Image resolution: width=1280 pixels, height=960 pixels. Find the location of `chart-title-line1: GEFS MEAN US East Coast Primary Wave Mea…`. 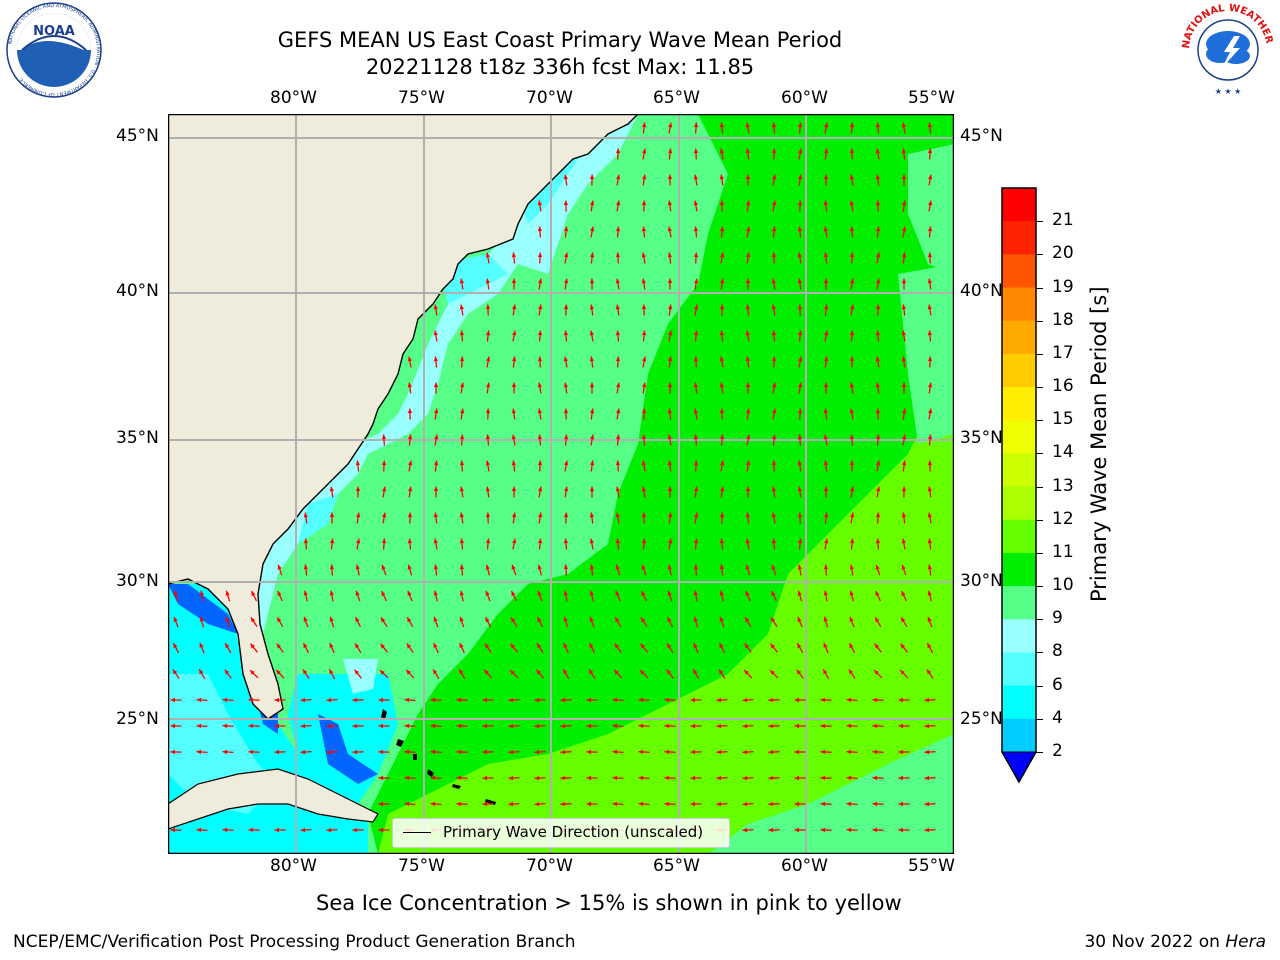

chart-title-line1: GEFS MEAN US East Coast Primary Wave Mea… is located at coordinates (560, 40).